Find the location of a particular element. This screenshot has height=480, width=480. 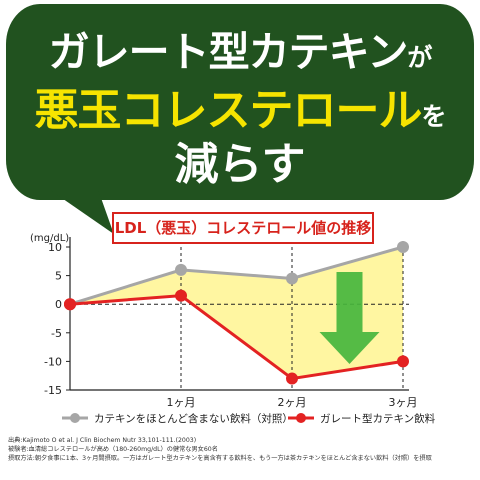

series-line-gallate is located at coordinates (236, 337).